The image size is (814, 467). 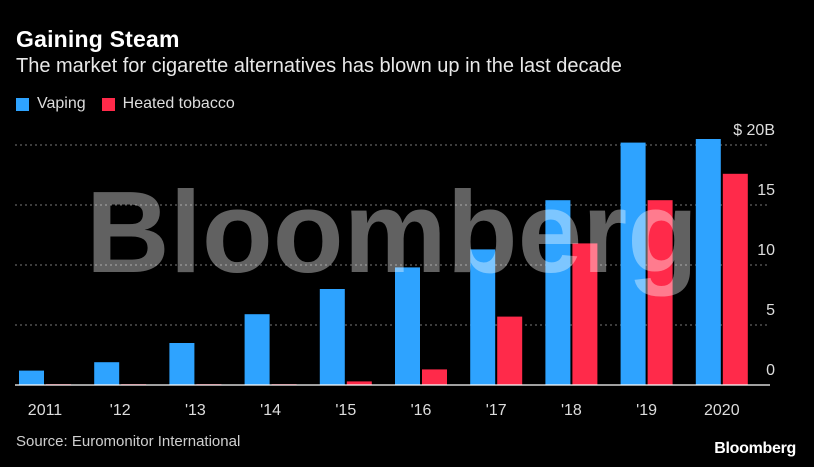 I want to click on x-tick-label: '15, so click(x=345, y=410).